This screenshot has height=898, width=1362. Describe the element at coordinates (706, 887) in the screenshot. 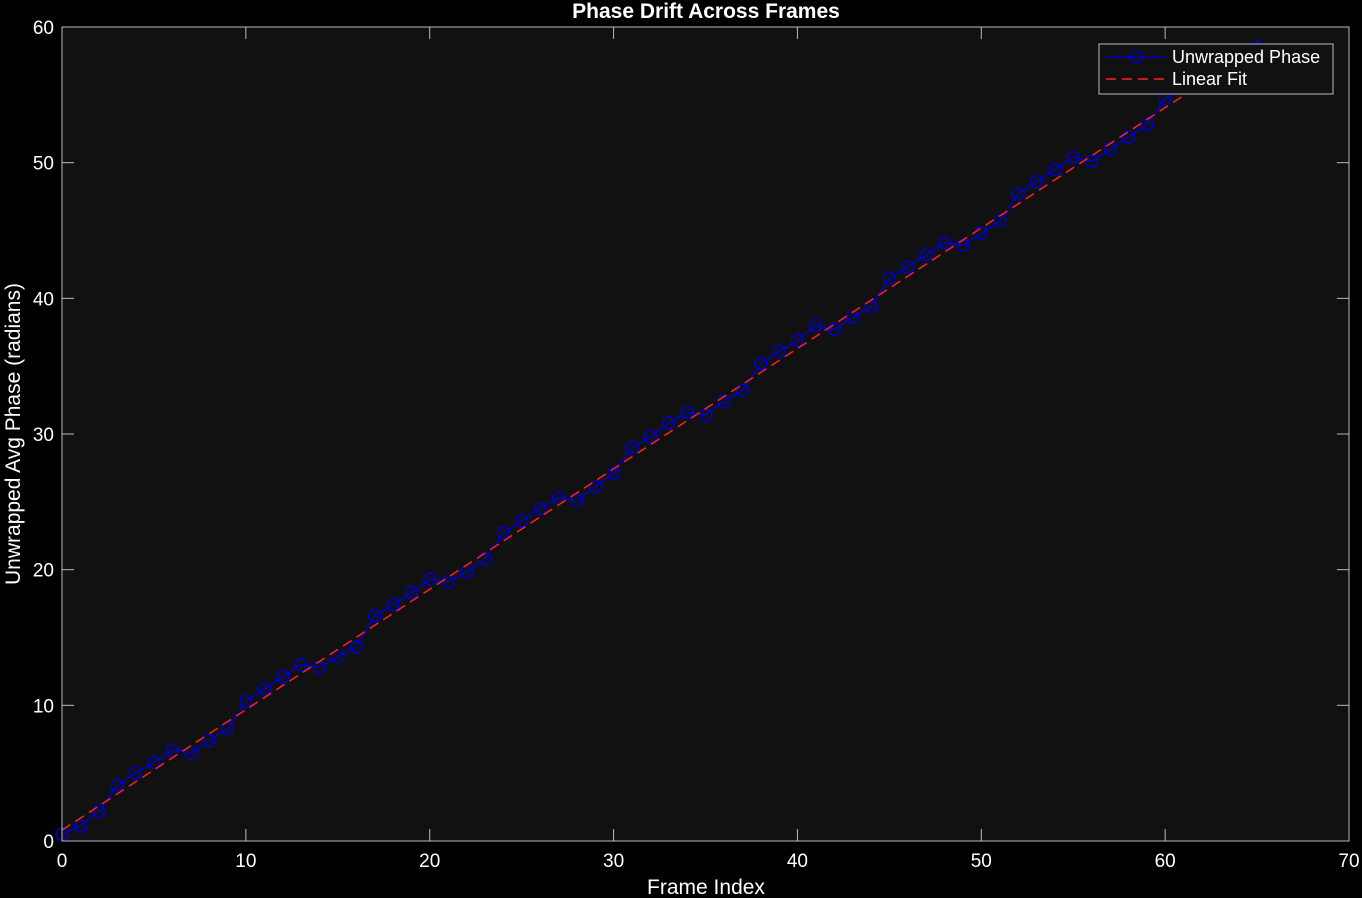

I see `x-axis-label: Frame Index` at that location.